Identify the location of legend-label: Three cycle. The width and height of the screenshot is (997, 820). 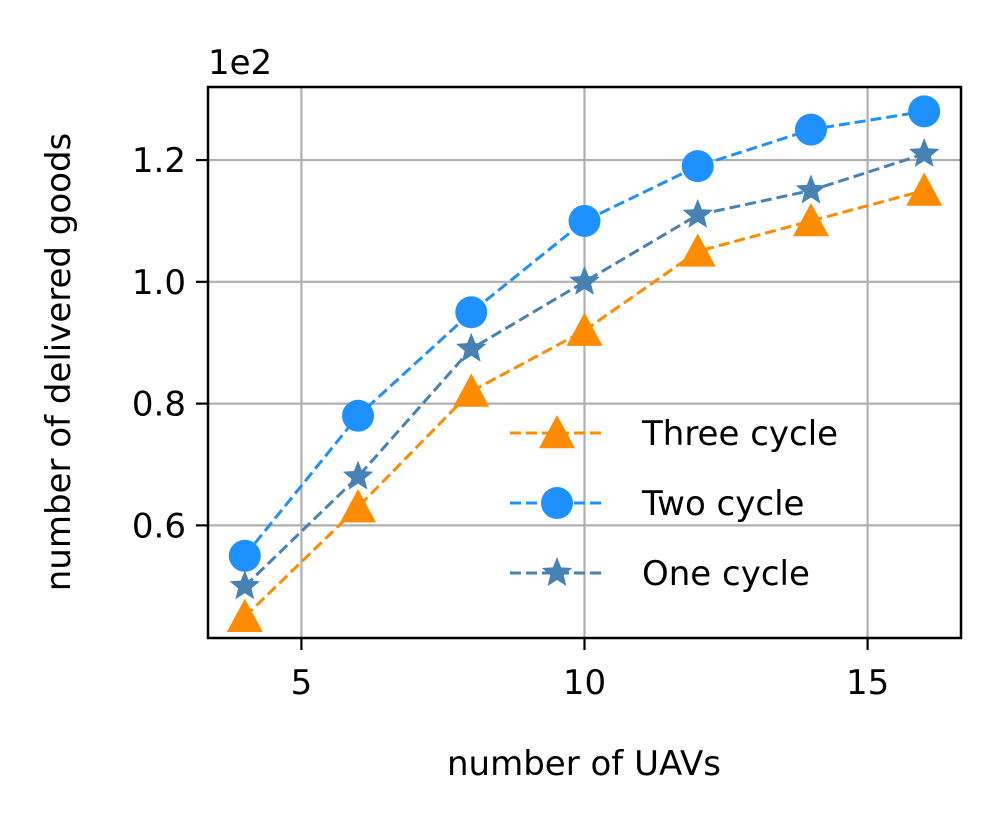
(739, 434).